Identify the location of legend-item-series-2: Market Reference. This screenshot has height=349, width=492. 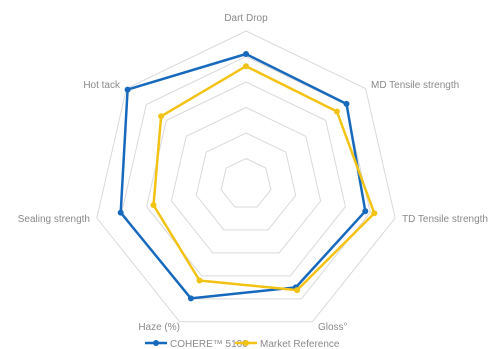
(287, 344).